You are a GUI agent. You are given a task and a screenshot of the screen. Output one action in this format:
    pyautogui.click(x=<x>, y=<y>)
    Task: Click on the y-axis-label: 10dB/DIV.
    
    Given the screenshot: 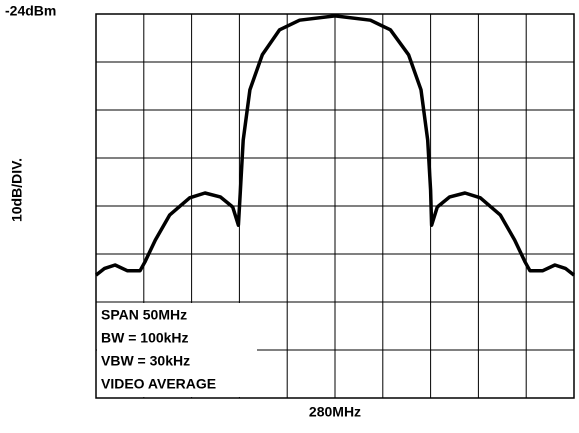 What is the action you would take?
    pyautogui.click(x=17, y=190)
    